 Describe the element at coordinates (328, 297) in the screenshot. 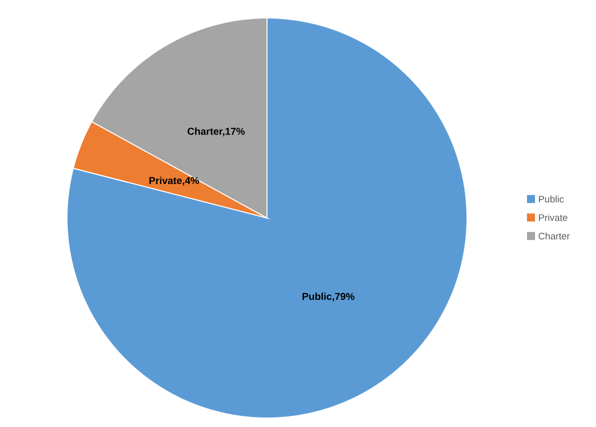

I see `data-label: Public,79%` at that location.